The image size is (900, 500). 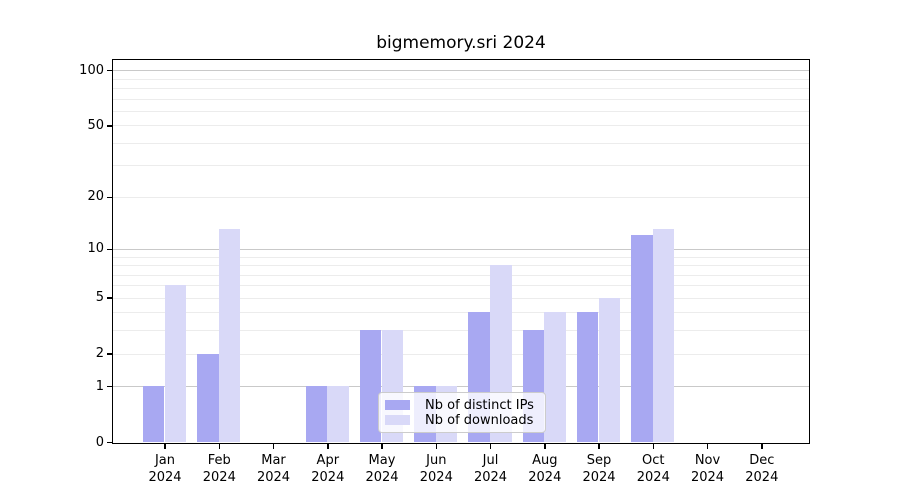 I want to click on x-tick-label-jun: Jun 2024, so click(x=436, y=469).